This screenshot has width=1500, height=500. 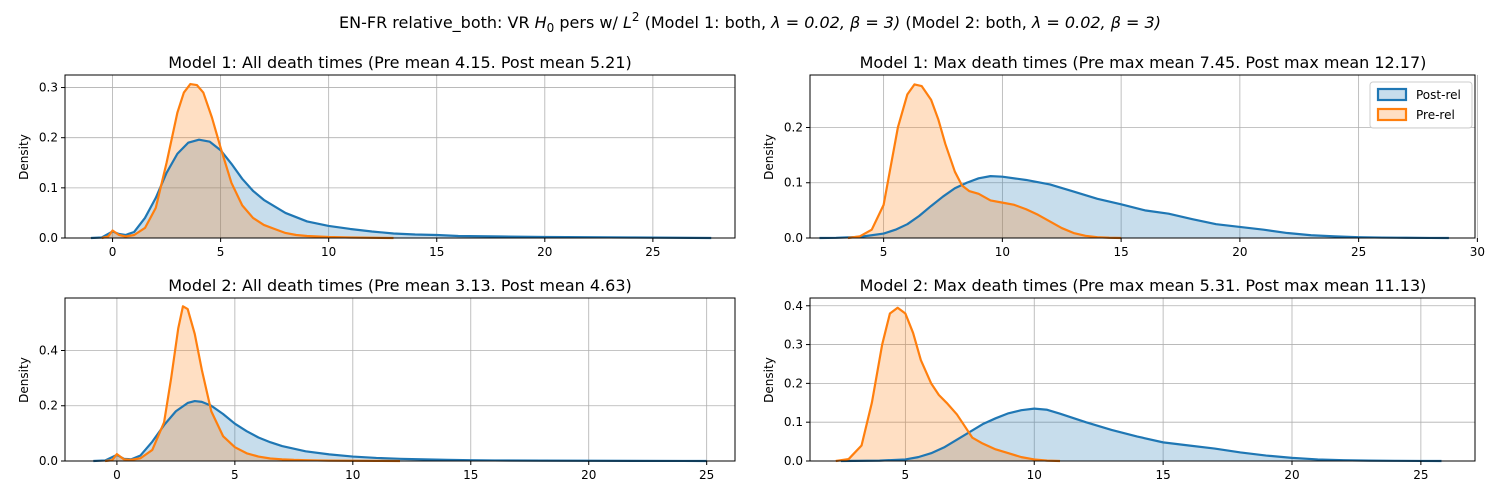 I want to click on legend-swatch-post, so click(x=1392, y=94).